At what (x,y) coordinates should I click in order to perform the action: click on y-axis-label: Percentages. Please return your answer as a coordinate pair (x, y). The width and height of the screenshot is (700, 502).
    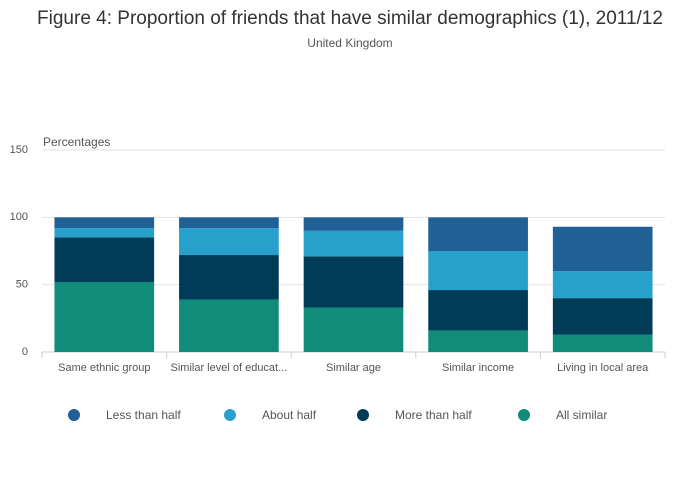
    Looking at the image, I should click on (76, 142).